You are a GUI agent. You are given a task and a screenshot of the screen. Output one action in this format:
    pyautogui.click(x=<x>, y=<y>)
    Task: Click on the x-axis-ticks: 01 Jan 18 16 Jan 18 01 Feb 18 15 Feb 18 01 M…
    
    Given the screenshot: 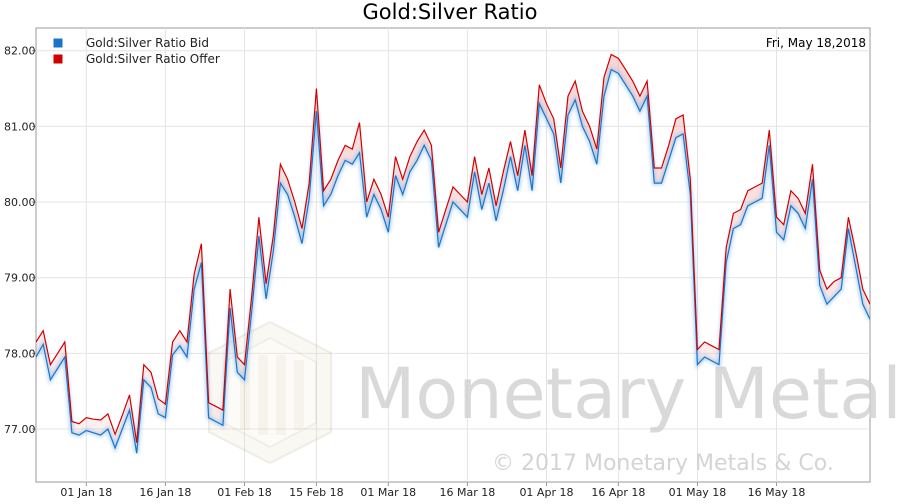 What is the action you would take?
    pyautogui.click(x=432, y=490)
    